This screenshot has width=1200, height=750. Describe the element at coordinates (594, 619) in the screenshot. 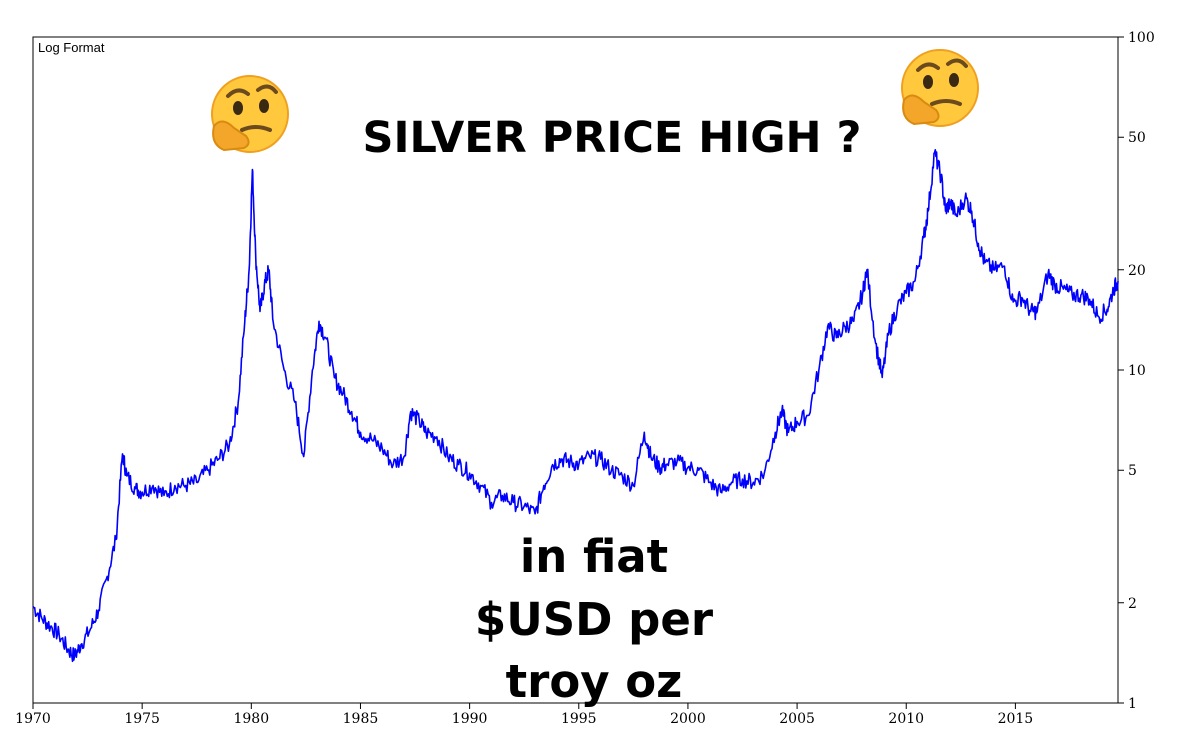

I see `annotation-line-2: $USD per` at that location.